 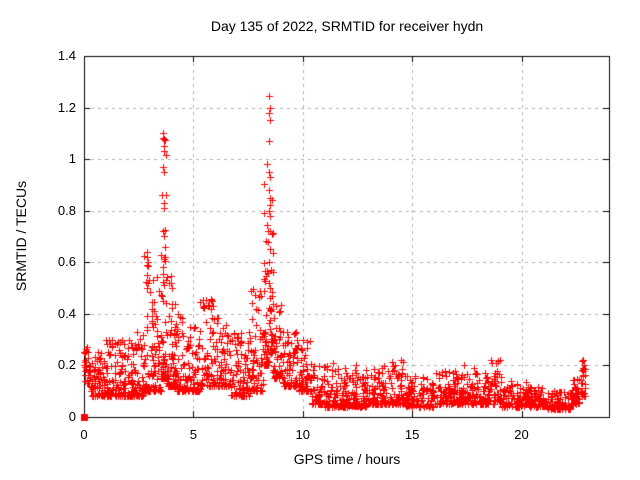 What do you see at coordinates (66, 313) in the screenshot?
I see `y-tick-label: 0.4` at bounding box center [66, 313].